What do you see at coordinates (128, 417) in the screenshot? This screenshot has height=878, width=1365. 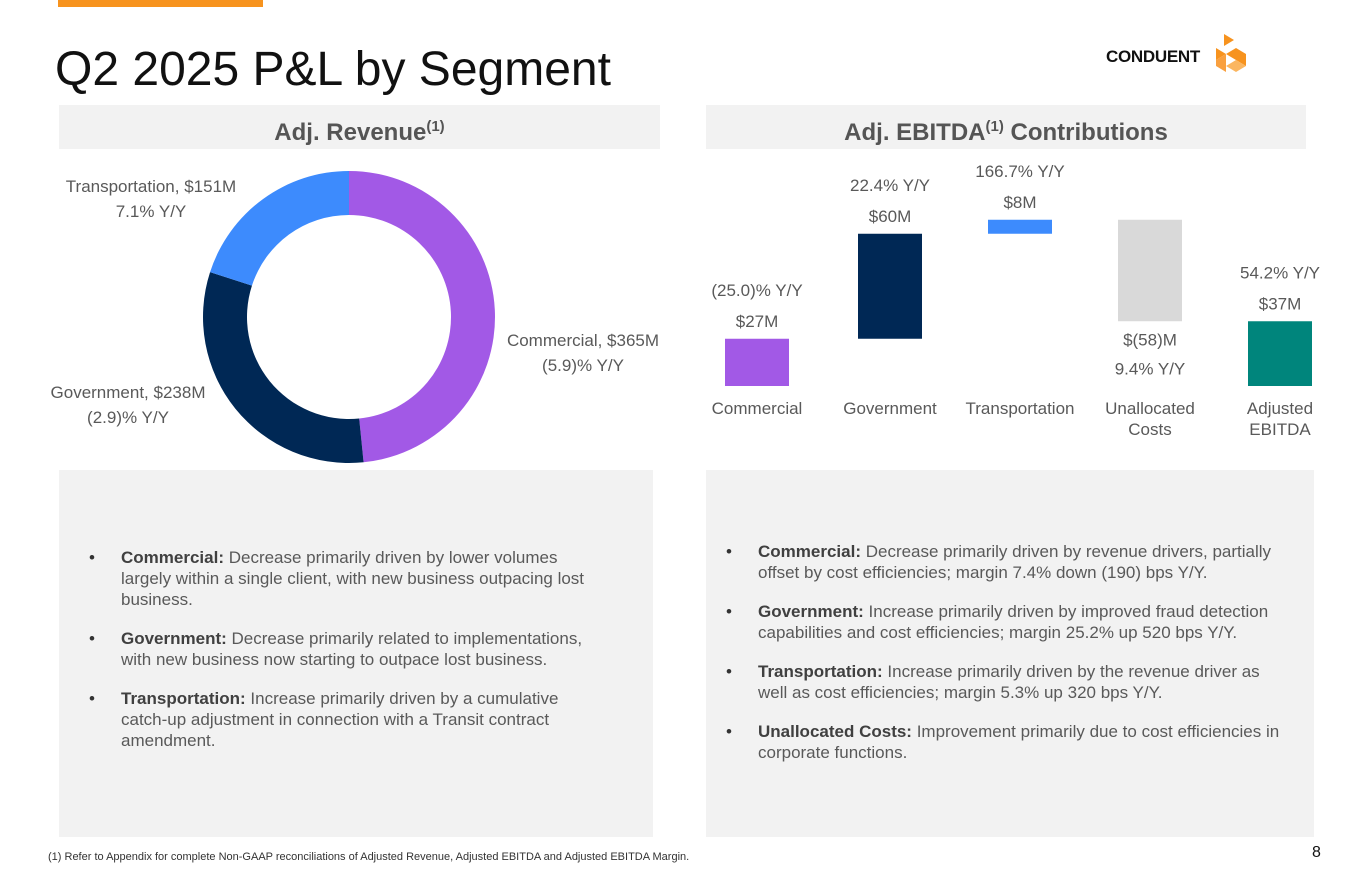 I see `slice-yy-label: (2.9)% Y/Y` at bounding box center [128, 417].